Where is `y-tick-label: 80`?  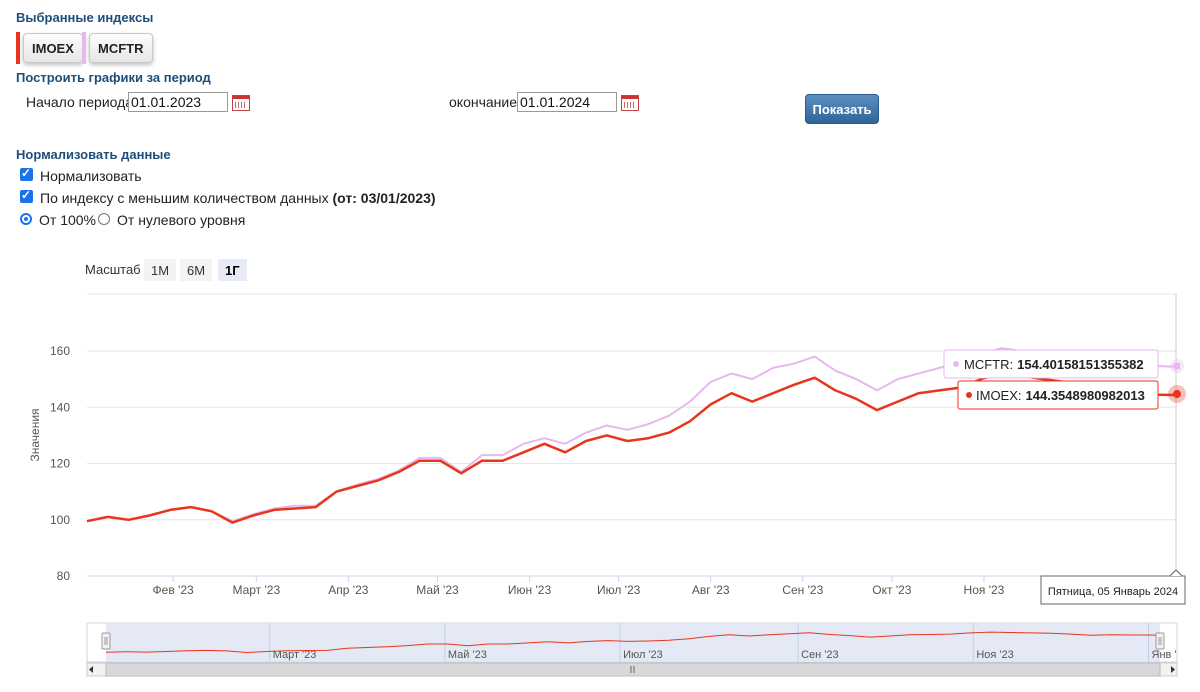
y-tick-label: 80 is located at coordinates (64, 576).